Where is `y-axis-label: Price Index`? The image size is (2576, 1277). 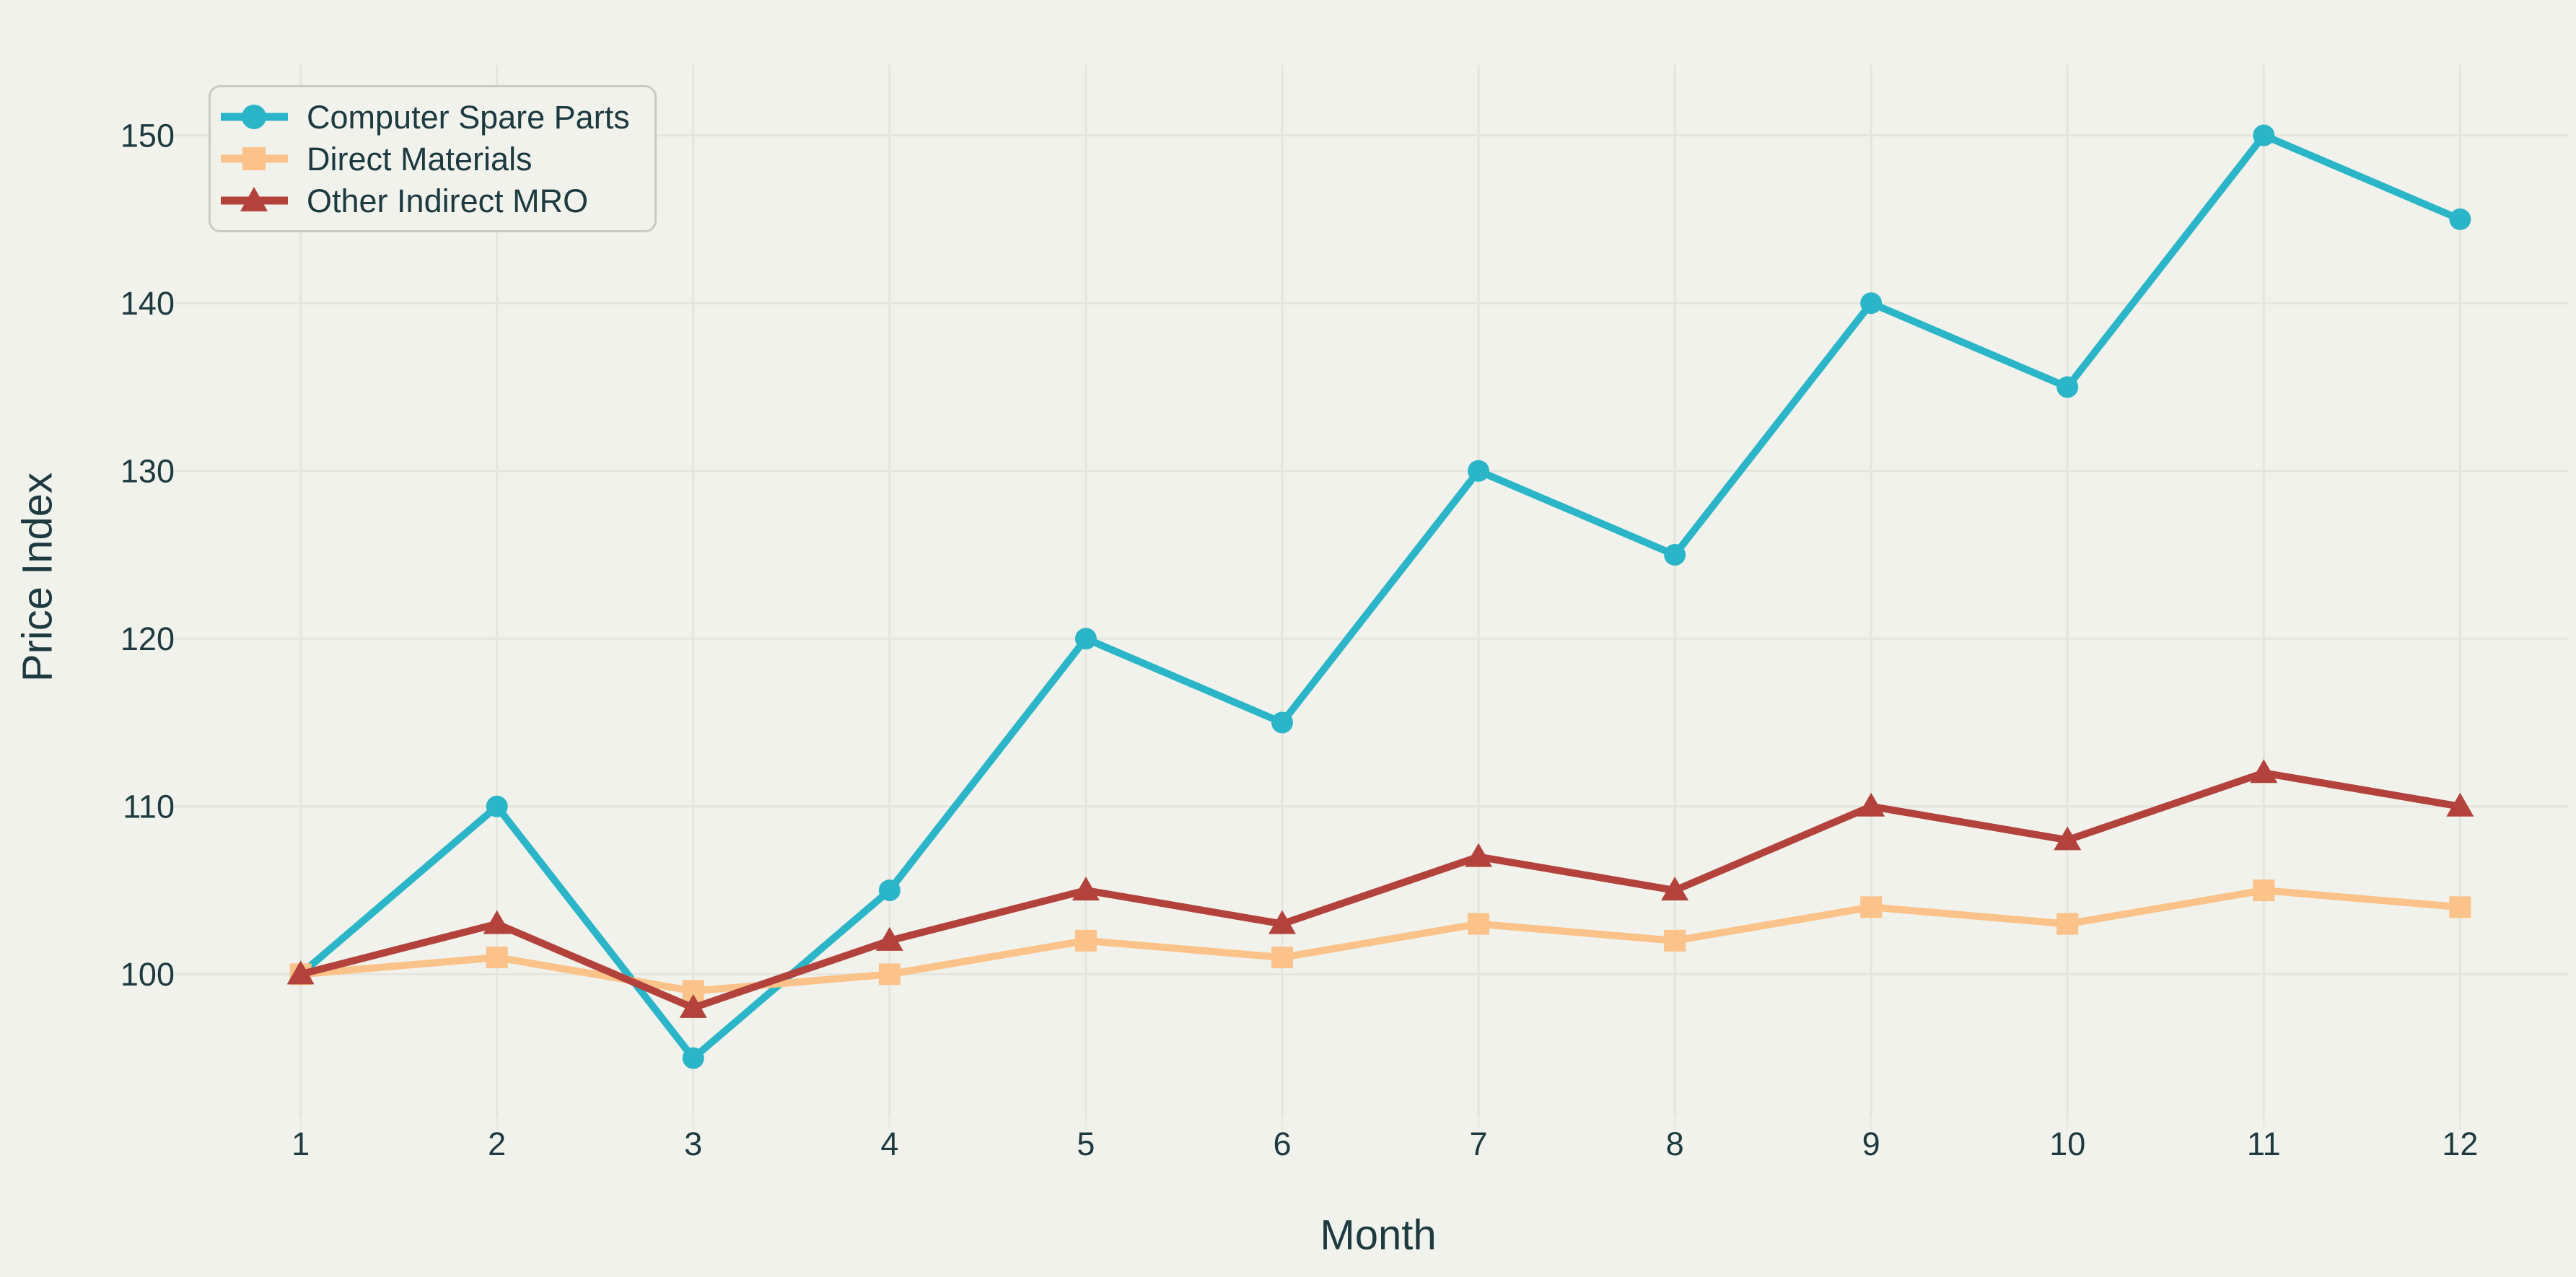
y-axis-label: Price Index is located at coordinates (37, 577).